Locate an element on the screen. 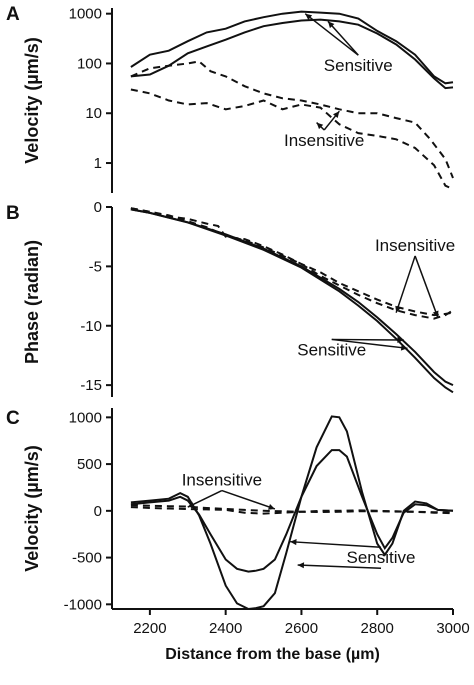 Image resolution: width=474 pixels, height=685 pixels. y-tick-label: -1000 is located at coordinates (83, 604).